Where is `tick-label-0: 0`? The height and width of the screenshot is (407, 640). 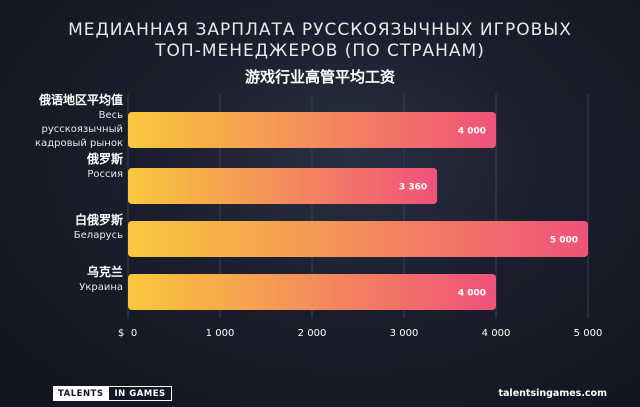
tick-label-0: 0 is located at coordinates (134, 333).